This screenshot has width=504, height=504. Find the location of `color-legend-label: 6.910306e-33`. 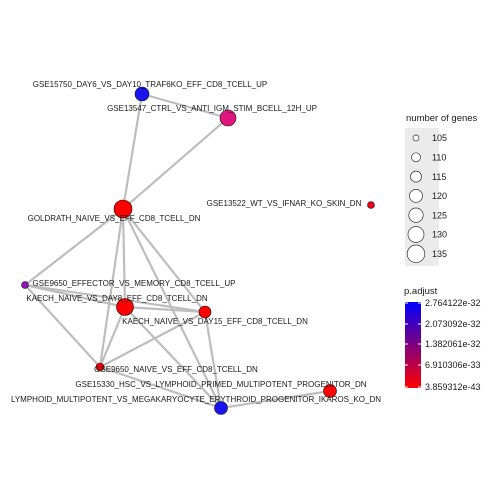

color-legend-label: 6.910306e-33 is located at coordinates (453, 365).